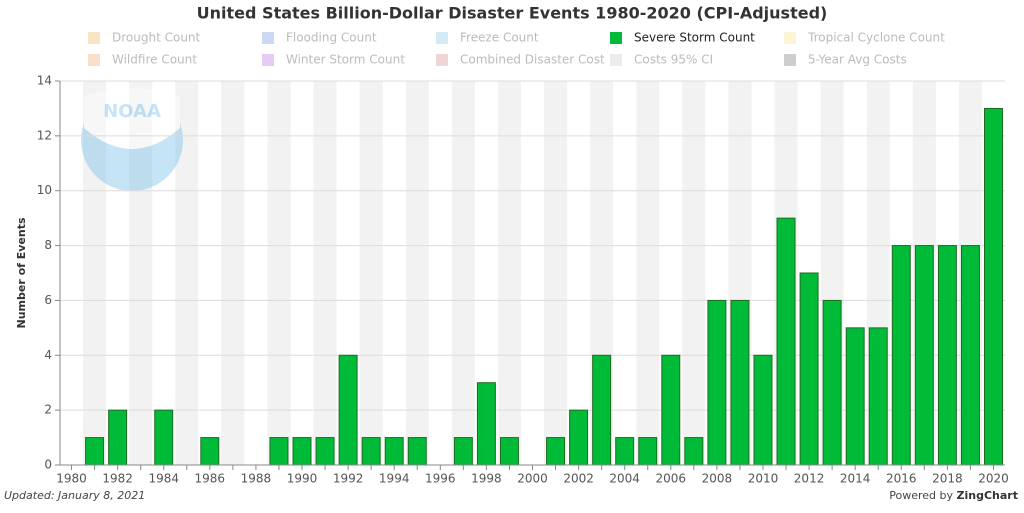 This screenshot has height=513, width=1024. What do you see at coordinates (901, 479) in the screenshot?
I see `x-tick-label: 2016` at bounding box center [901, 479].